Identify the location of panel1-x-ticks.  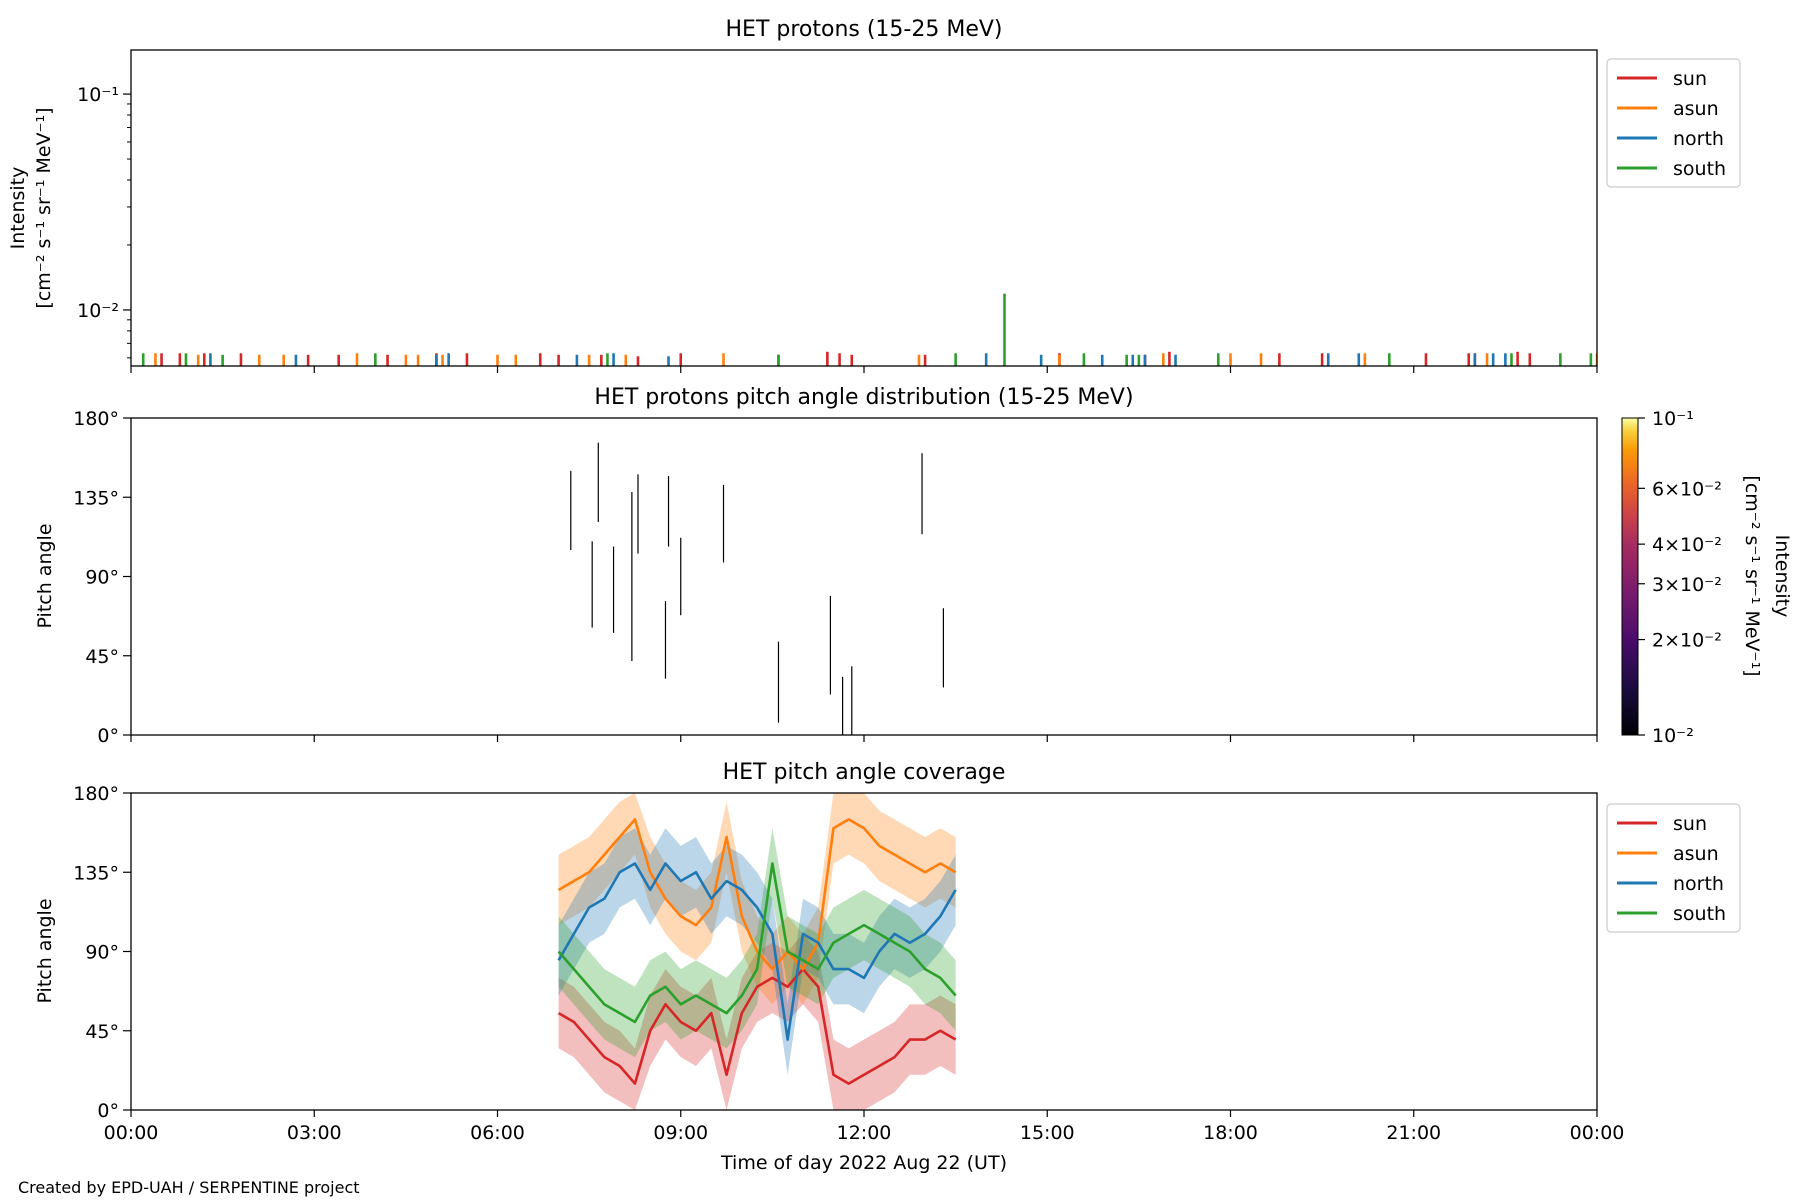
(864, 369).